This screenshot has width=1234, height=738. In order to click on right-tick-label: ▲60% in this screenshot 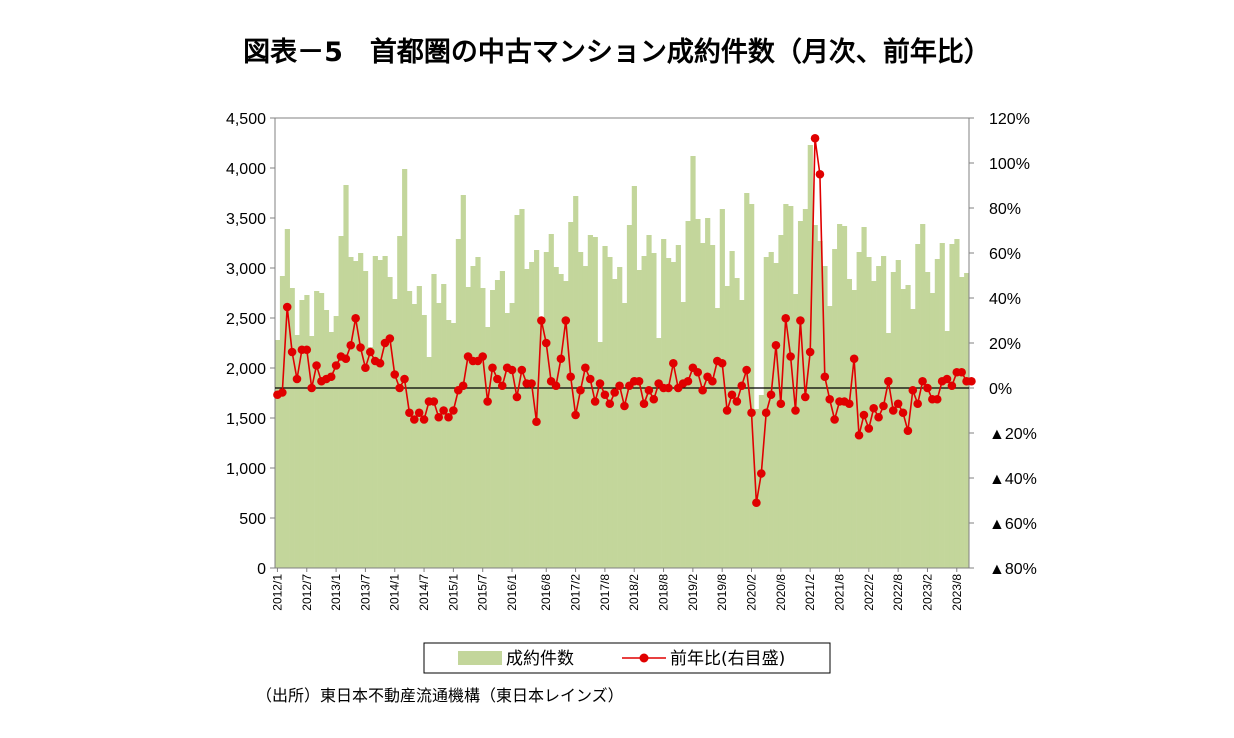, I will do `click(1013, 524)`.